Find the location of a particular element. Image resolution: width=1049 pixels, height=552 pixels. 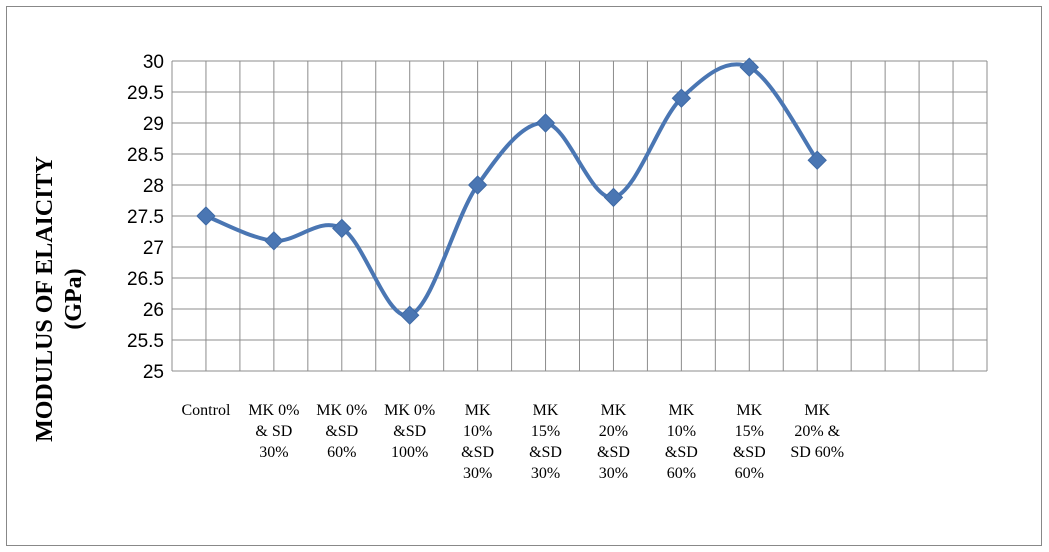

y-tick-label: 25.5 is located at coordinates (145, 341).